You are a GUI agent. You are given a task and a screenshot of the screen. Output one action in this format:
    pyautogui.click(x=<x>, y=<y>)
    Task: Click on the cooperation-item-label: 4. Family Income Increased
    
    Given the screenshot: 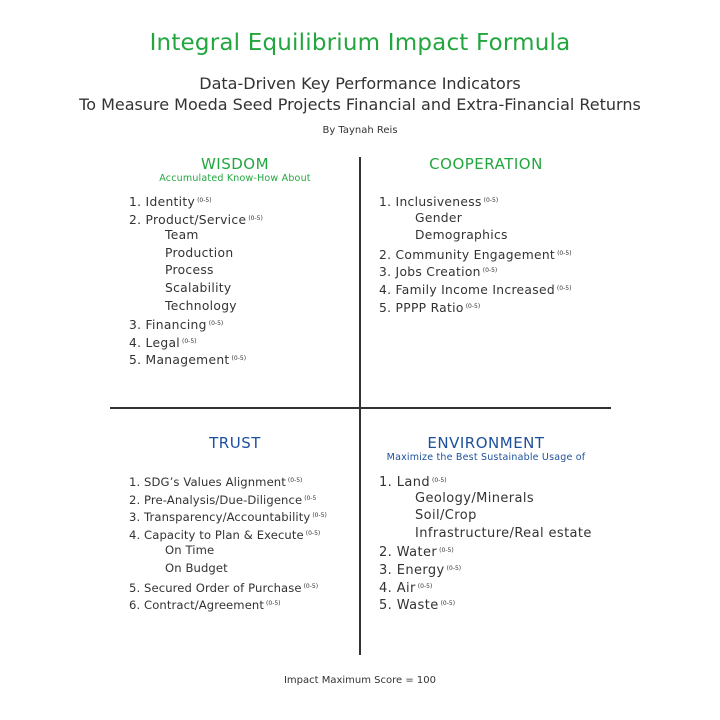 What is the action you would take?
    pyautogui.click(x=467, y=289)
    